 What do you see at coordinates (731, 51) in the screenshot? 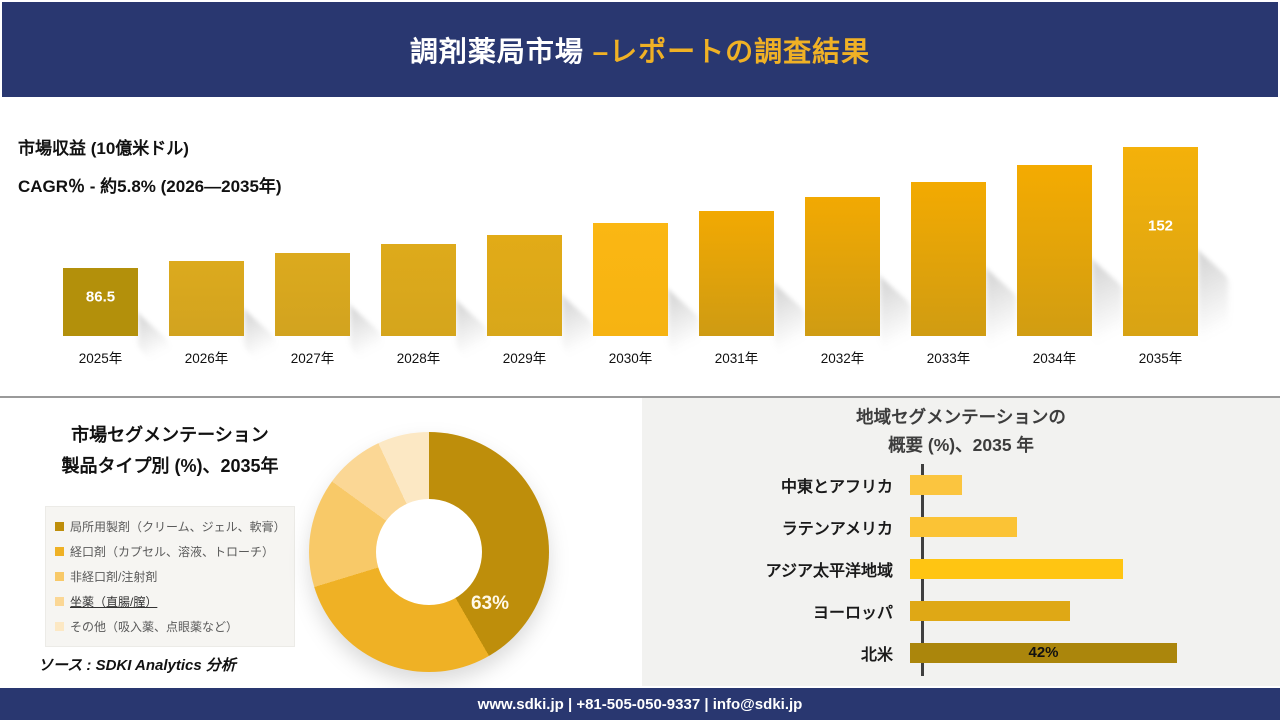
I see `page-title-accent: –レポートの調査結果` at bounding box center [731, 51].